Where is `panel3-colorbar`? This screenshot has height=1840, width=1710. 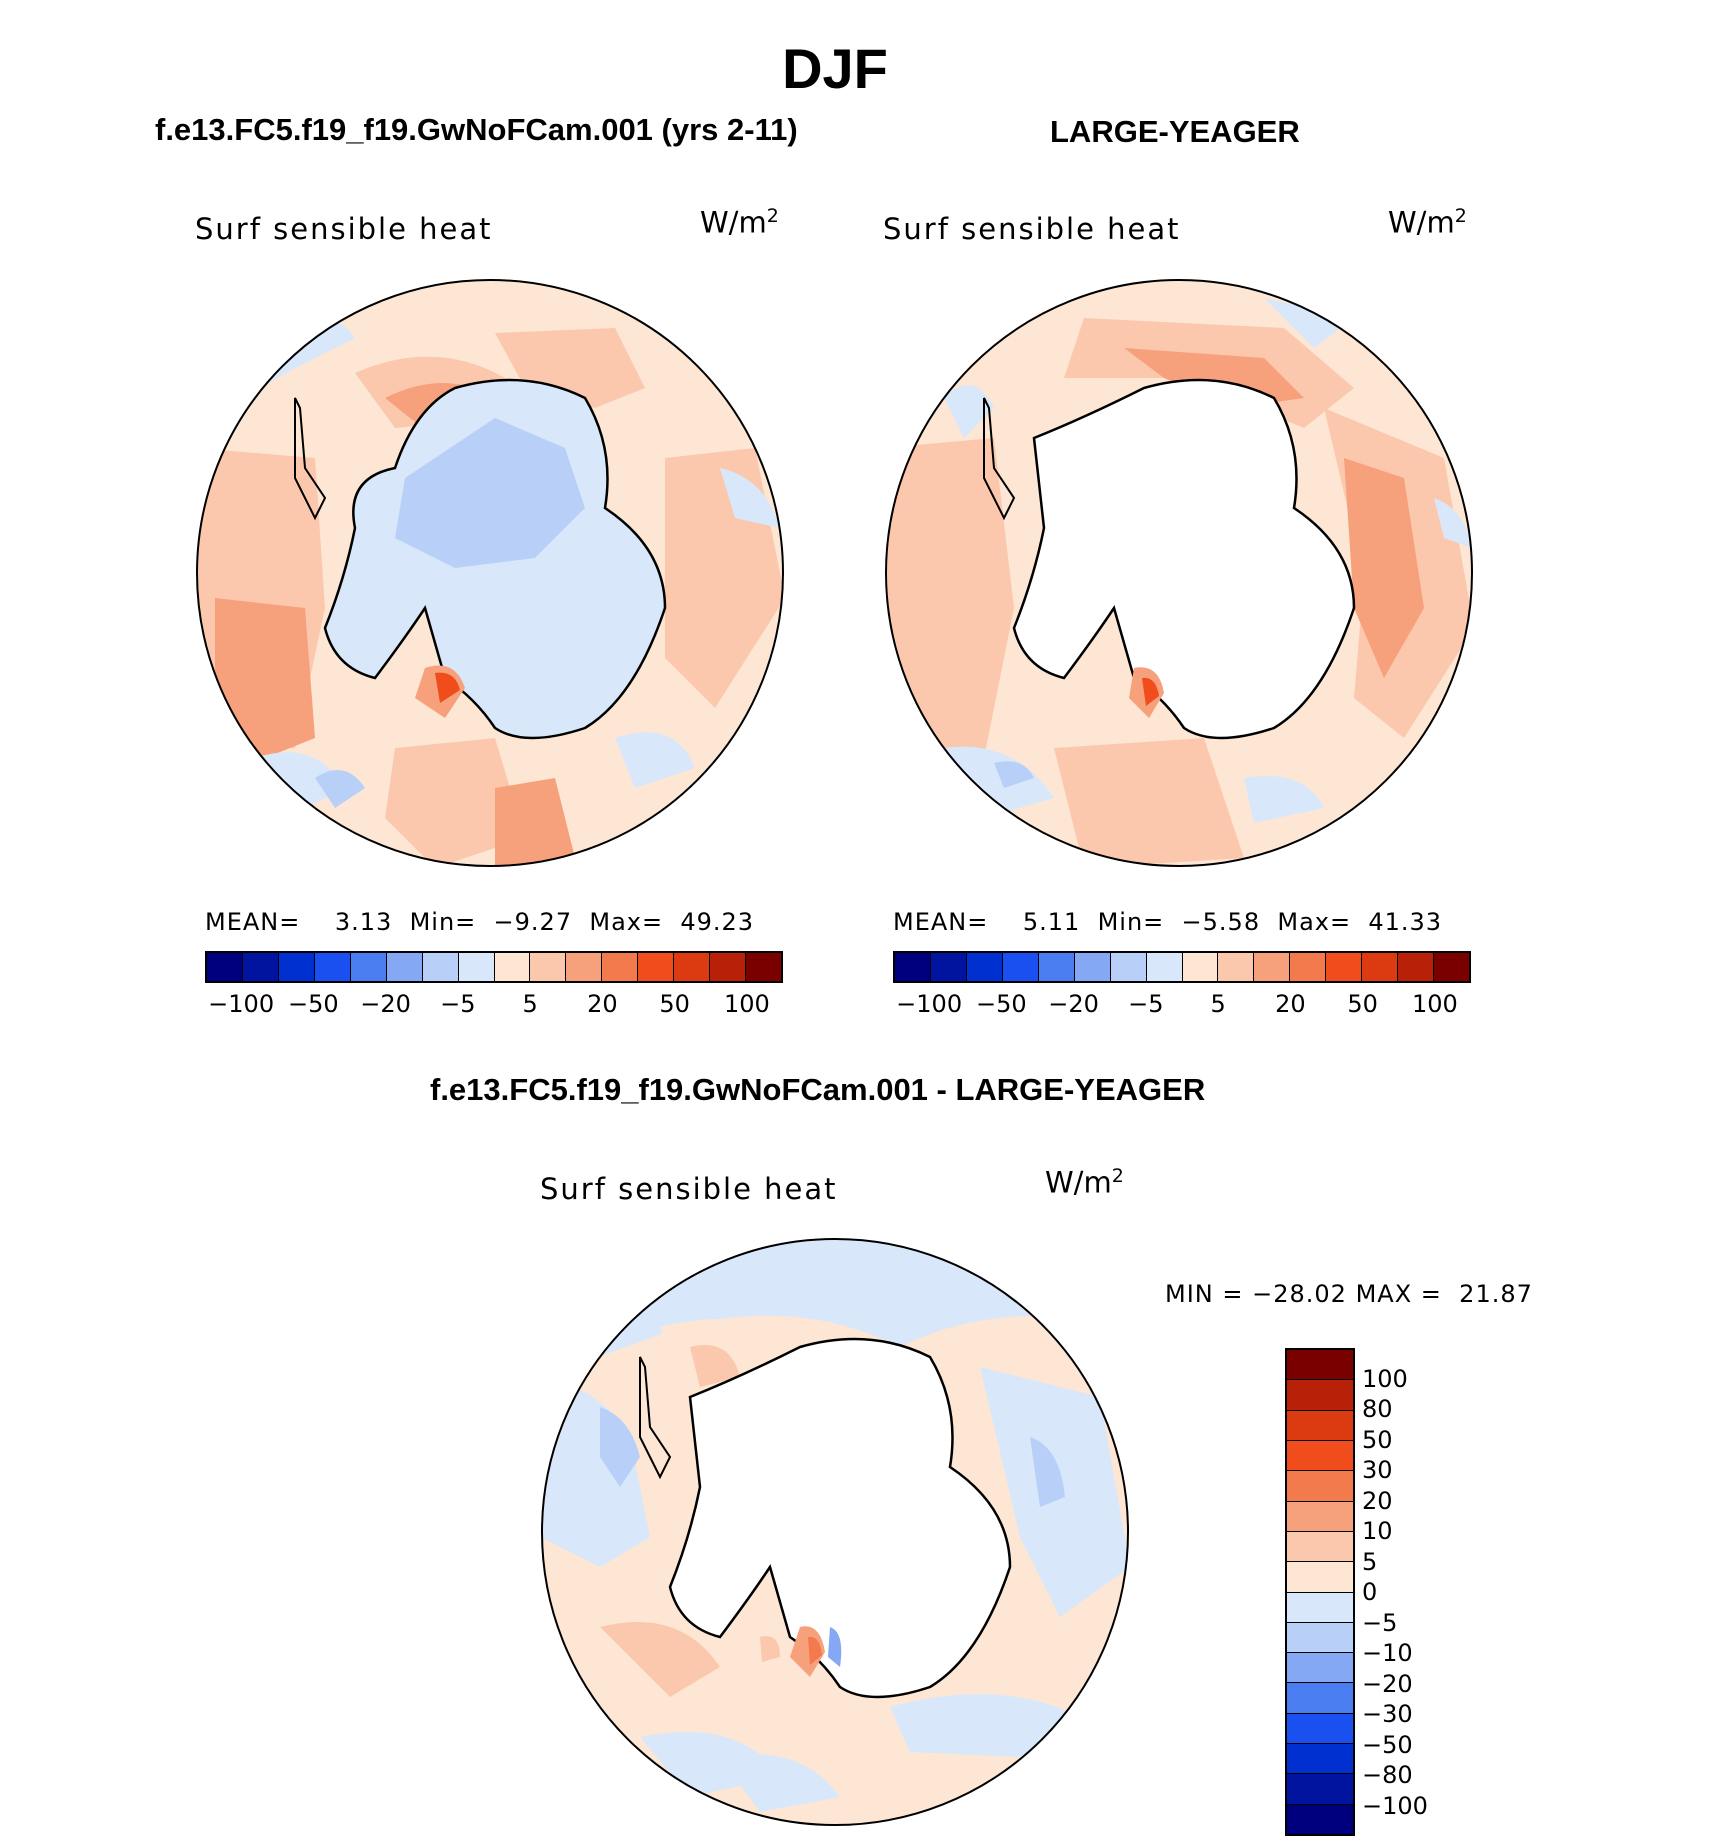 panel3-colorbar is located at coordinates (1320, 1592).